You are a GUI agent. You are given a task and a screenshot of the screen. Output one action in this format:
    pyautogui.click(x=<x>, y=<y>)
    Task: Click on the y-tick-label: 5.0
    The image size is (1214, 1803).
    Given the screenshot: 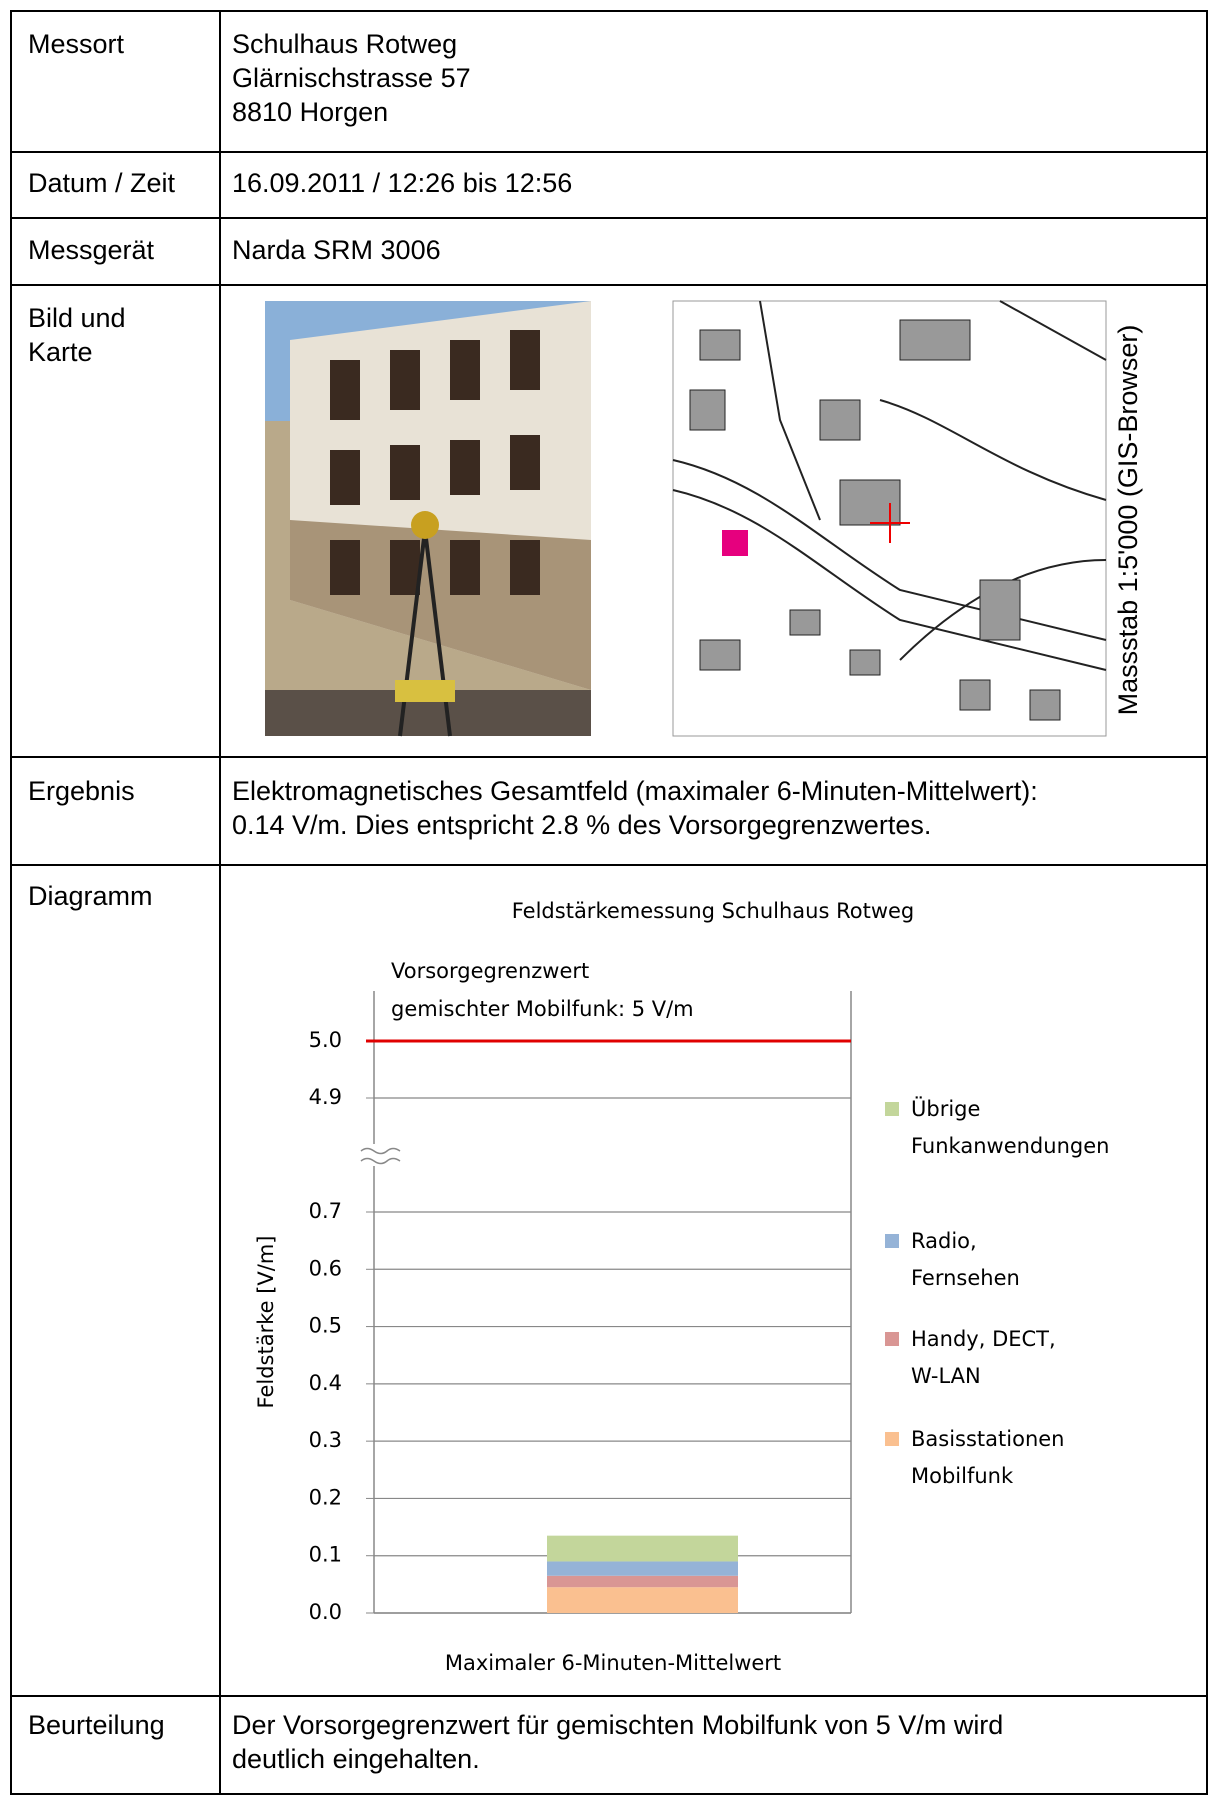 What is the action you would take?
    pyautogui.click(x=325, y=1040)
    